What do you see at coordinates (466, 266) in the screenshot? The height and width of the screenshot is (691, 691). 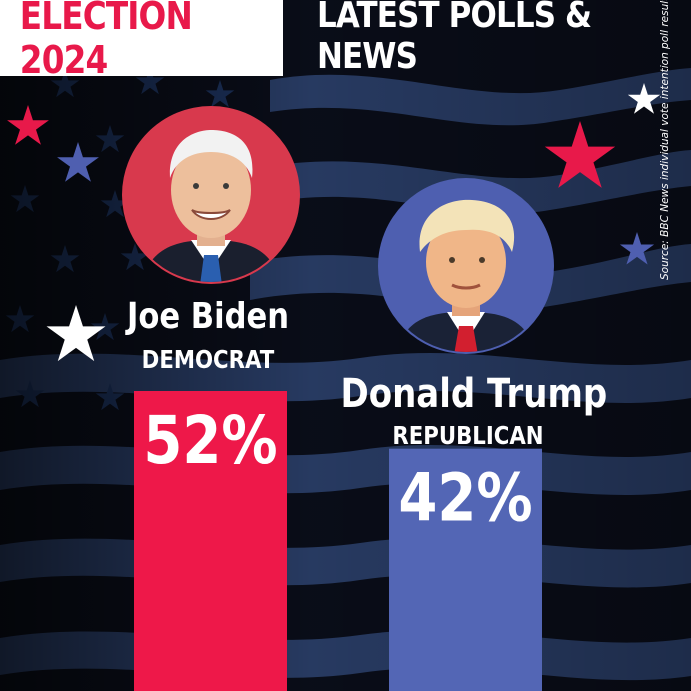 I see `trump-portrait-icon` at bounding box center [466, 266].